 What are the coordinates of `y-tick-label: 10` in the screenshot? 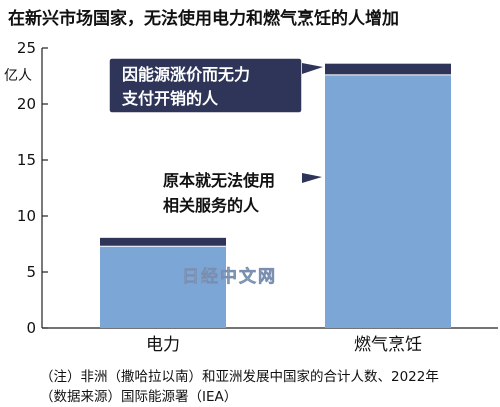 It's located at (26, 216).